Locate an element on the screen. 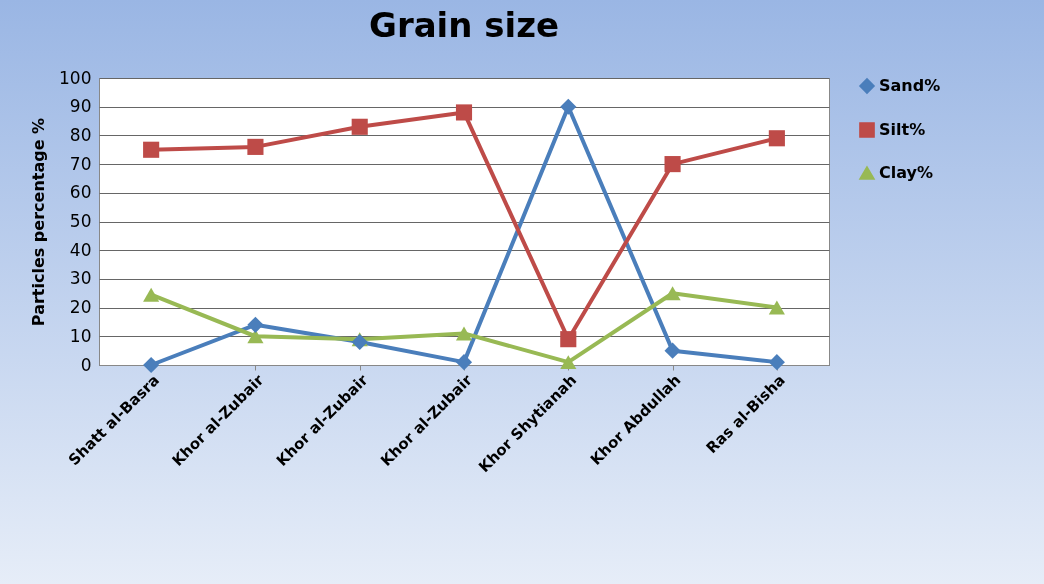 The width and height of the screenshot is (1044, 584). y-tick-label: 80 is located at coordinates (80, 134).